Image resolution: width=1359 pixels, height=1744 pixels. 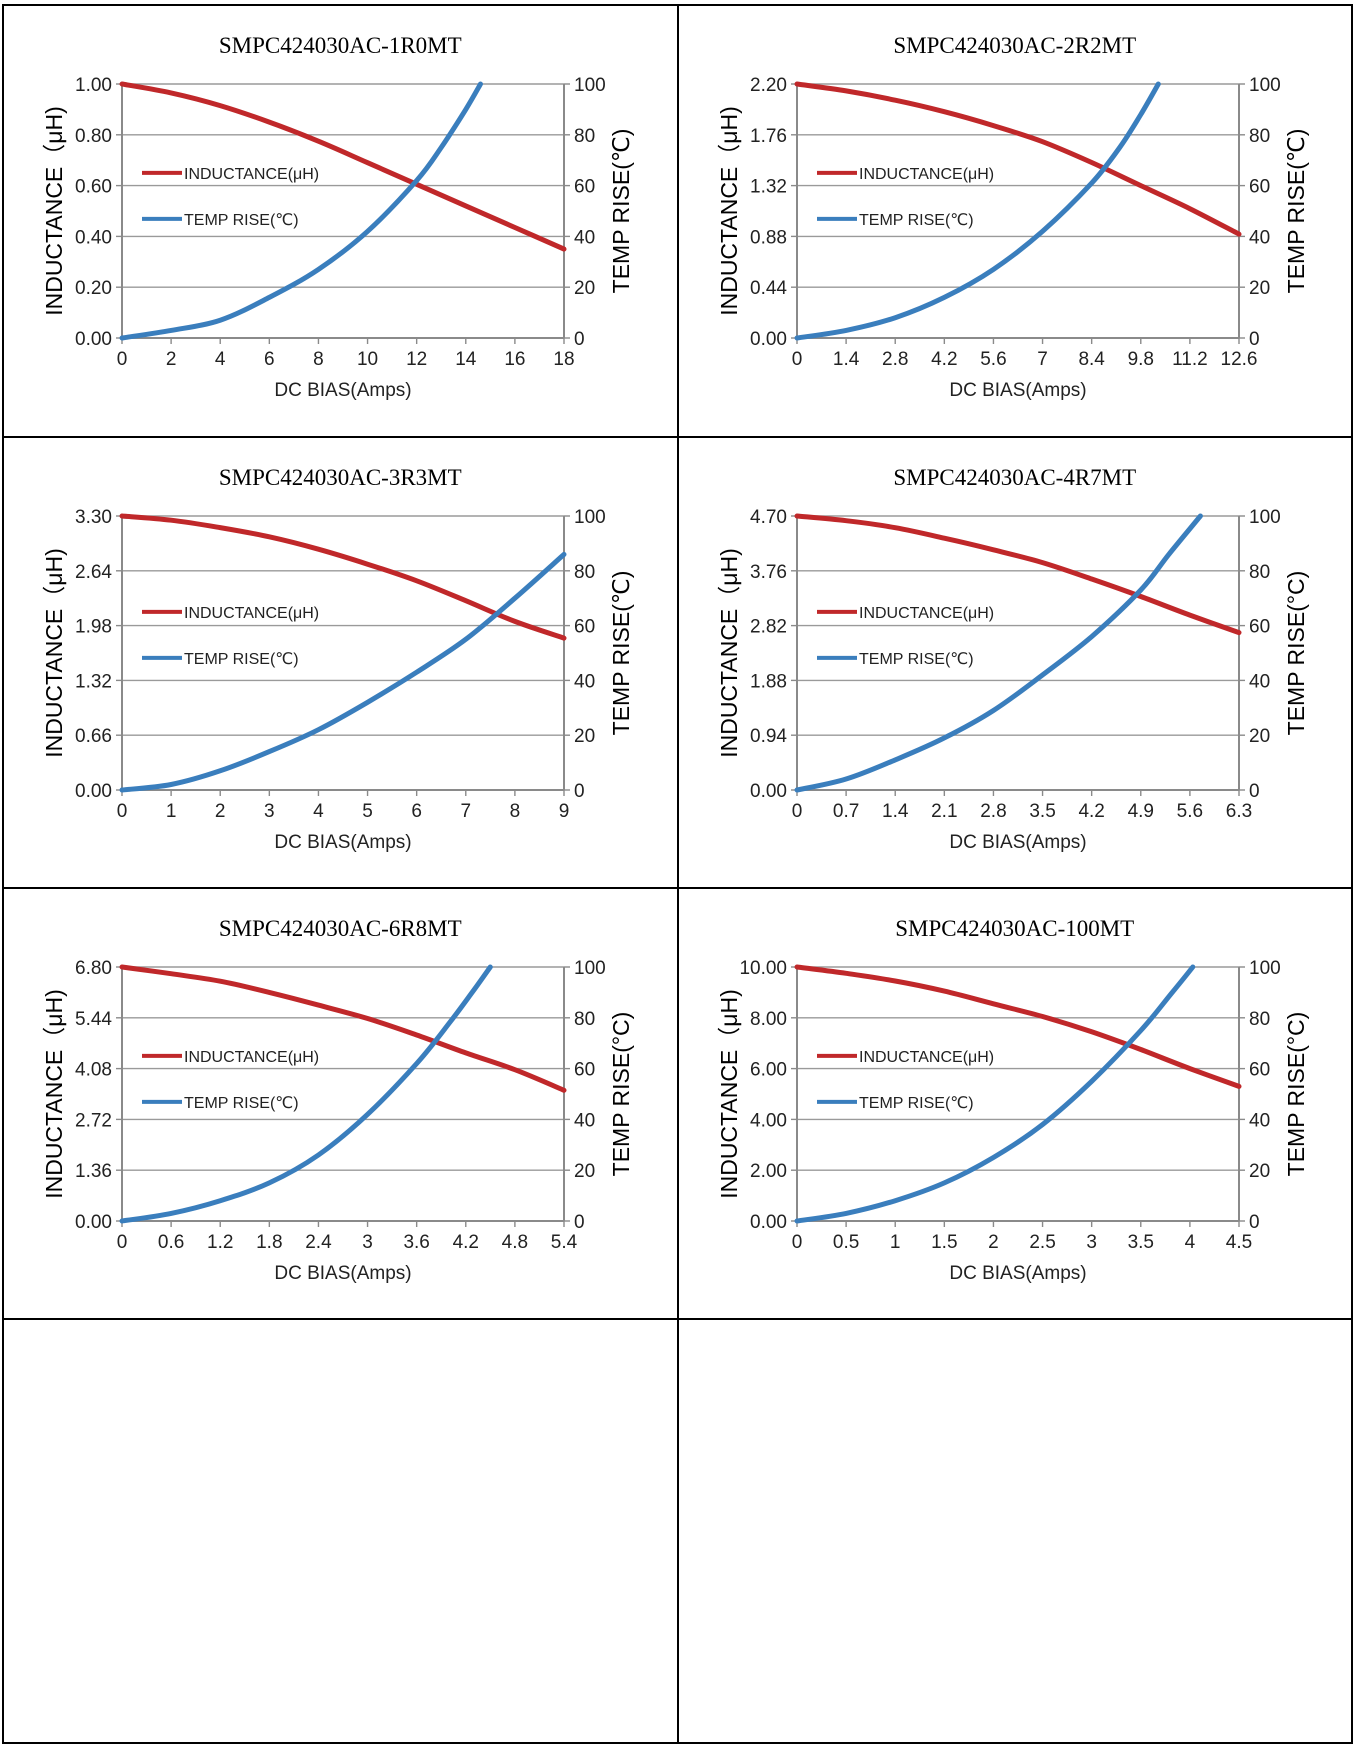 I want to click on chart-title: SMPC424030AC-100MT, so click(x=1015, y=928).